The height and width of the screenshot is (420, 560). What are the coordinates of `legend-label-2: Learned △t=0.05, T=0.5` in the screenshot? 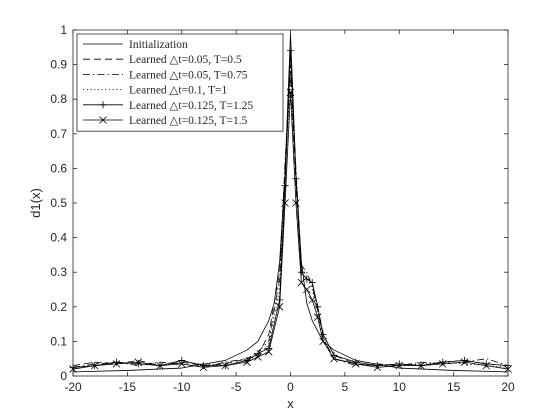 It's located at (185, 60).